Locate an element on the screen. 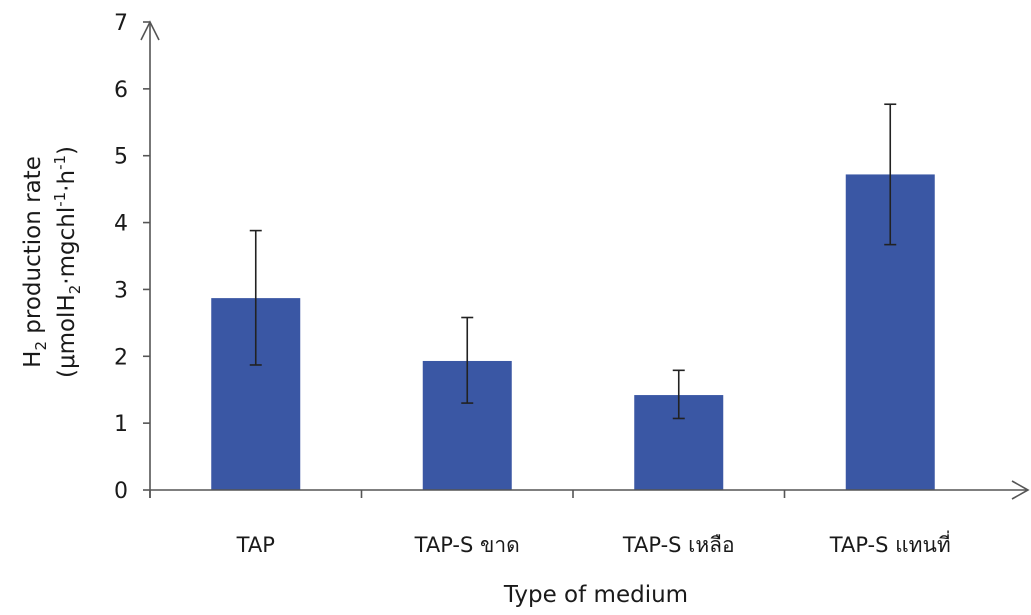  y-tick-label-1: 1 is located at coordinates (121, 424).